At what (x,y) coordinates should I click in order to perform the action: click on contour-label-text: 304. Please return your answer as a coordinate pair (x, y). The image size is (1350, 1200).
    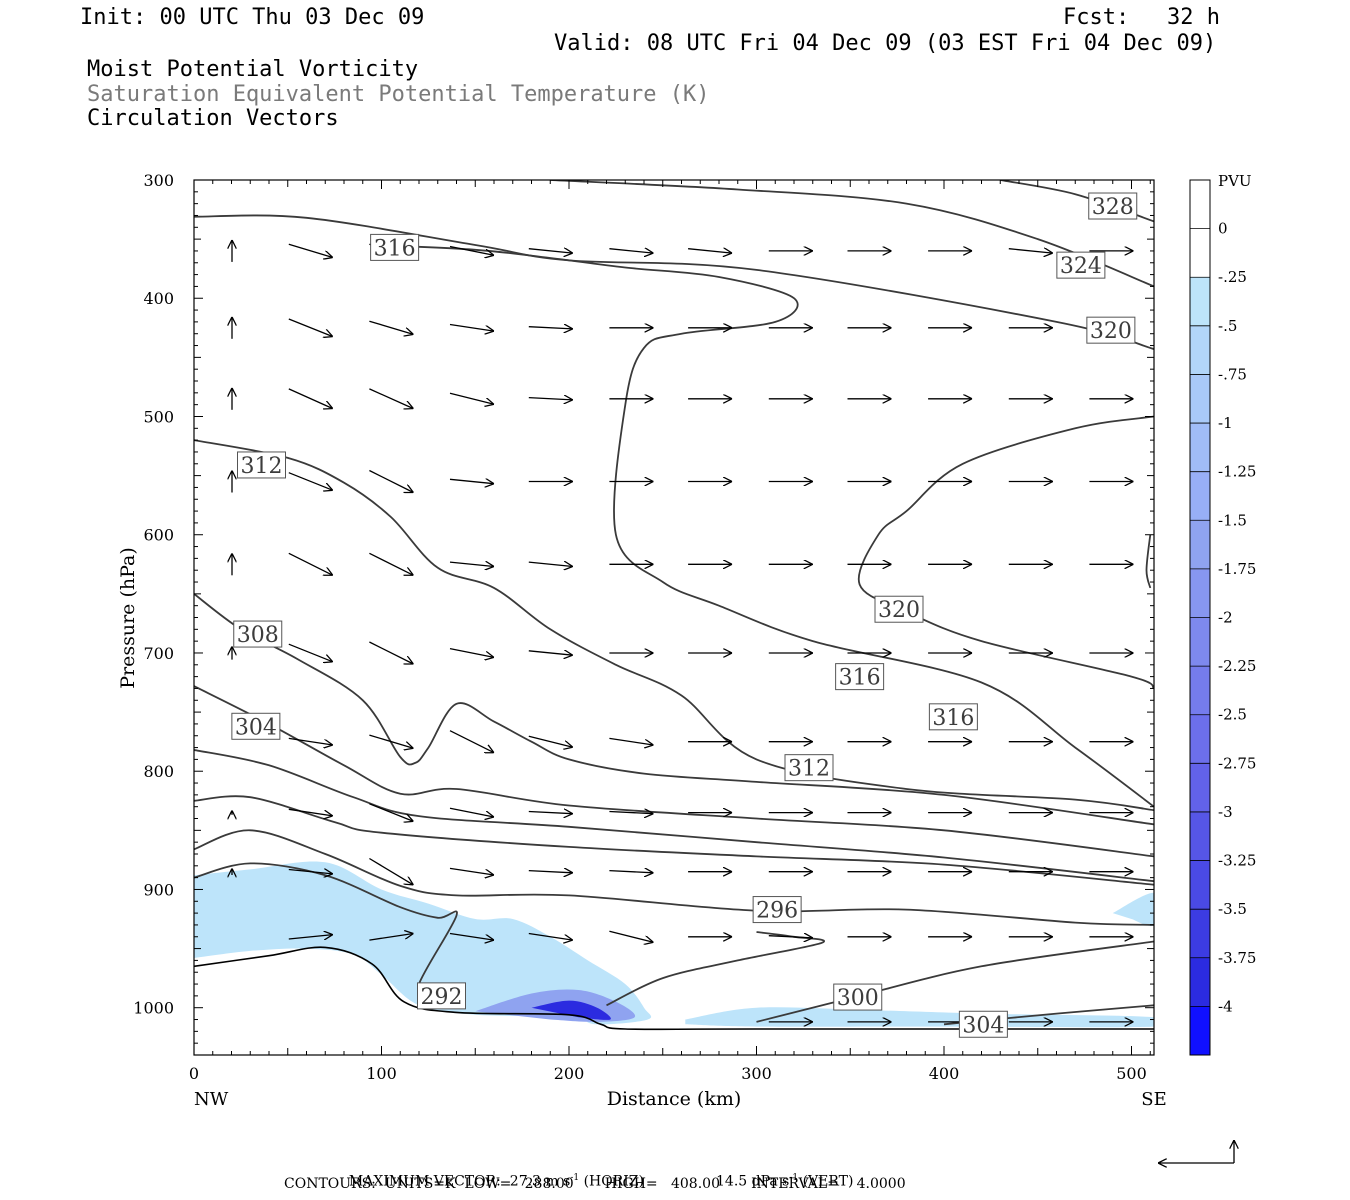
    Looking at the image, I should click on (256, 727).